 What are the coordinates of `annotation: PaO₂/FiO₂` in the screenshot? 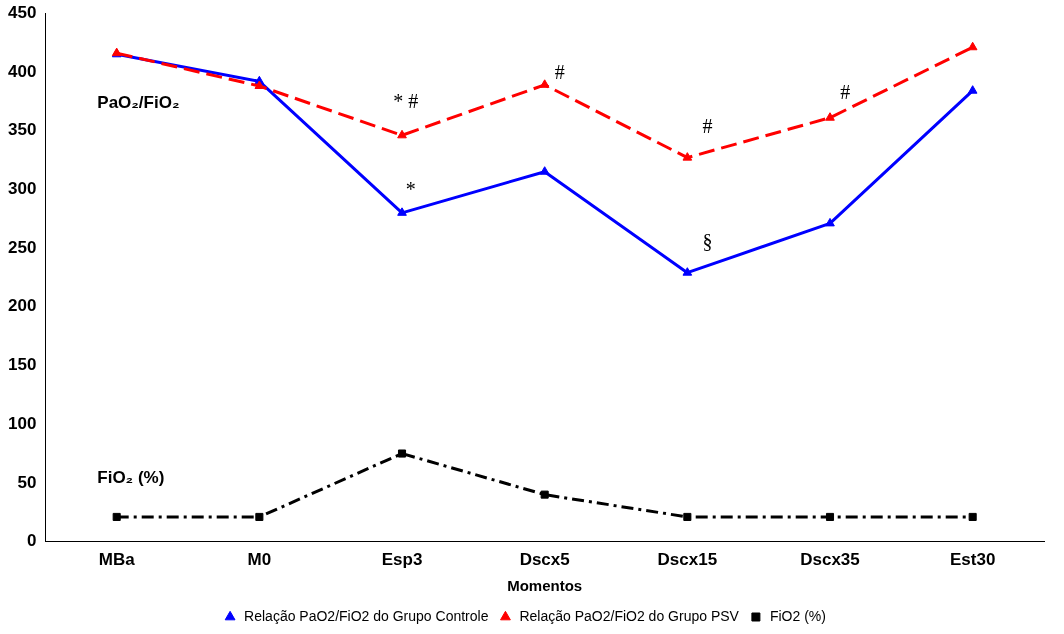 It's located at (138, 102).